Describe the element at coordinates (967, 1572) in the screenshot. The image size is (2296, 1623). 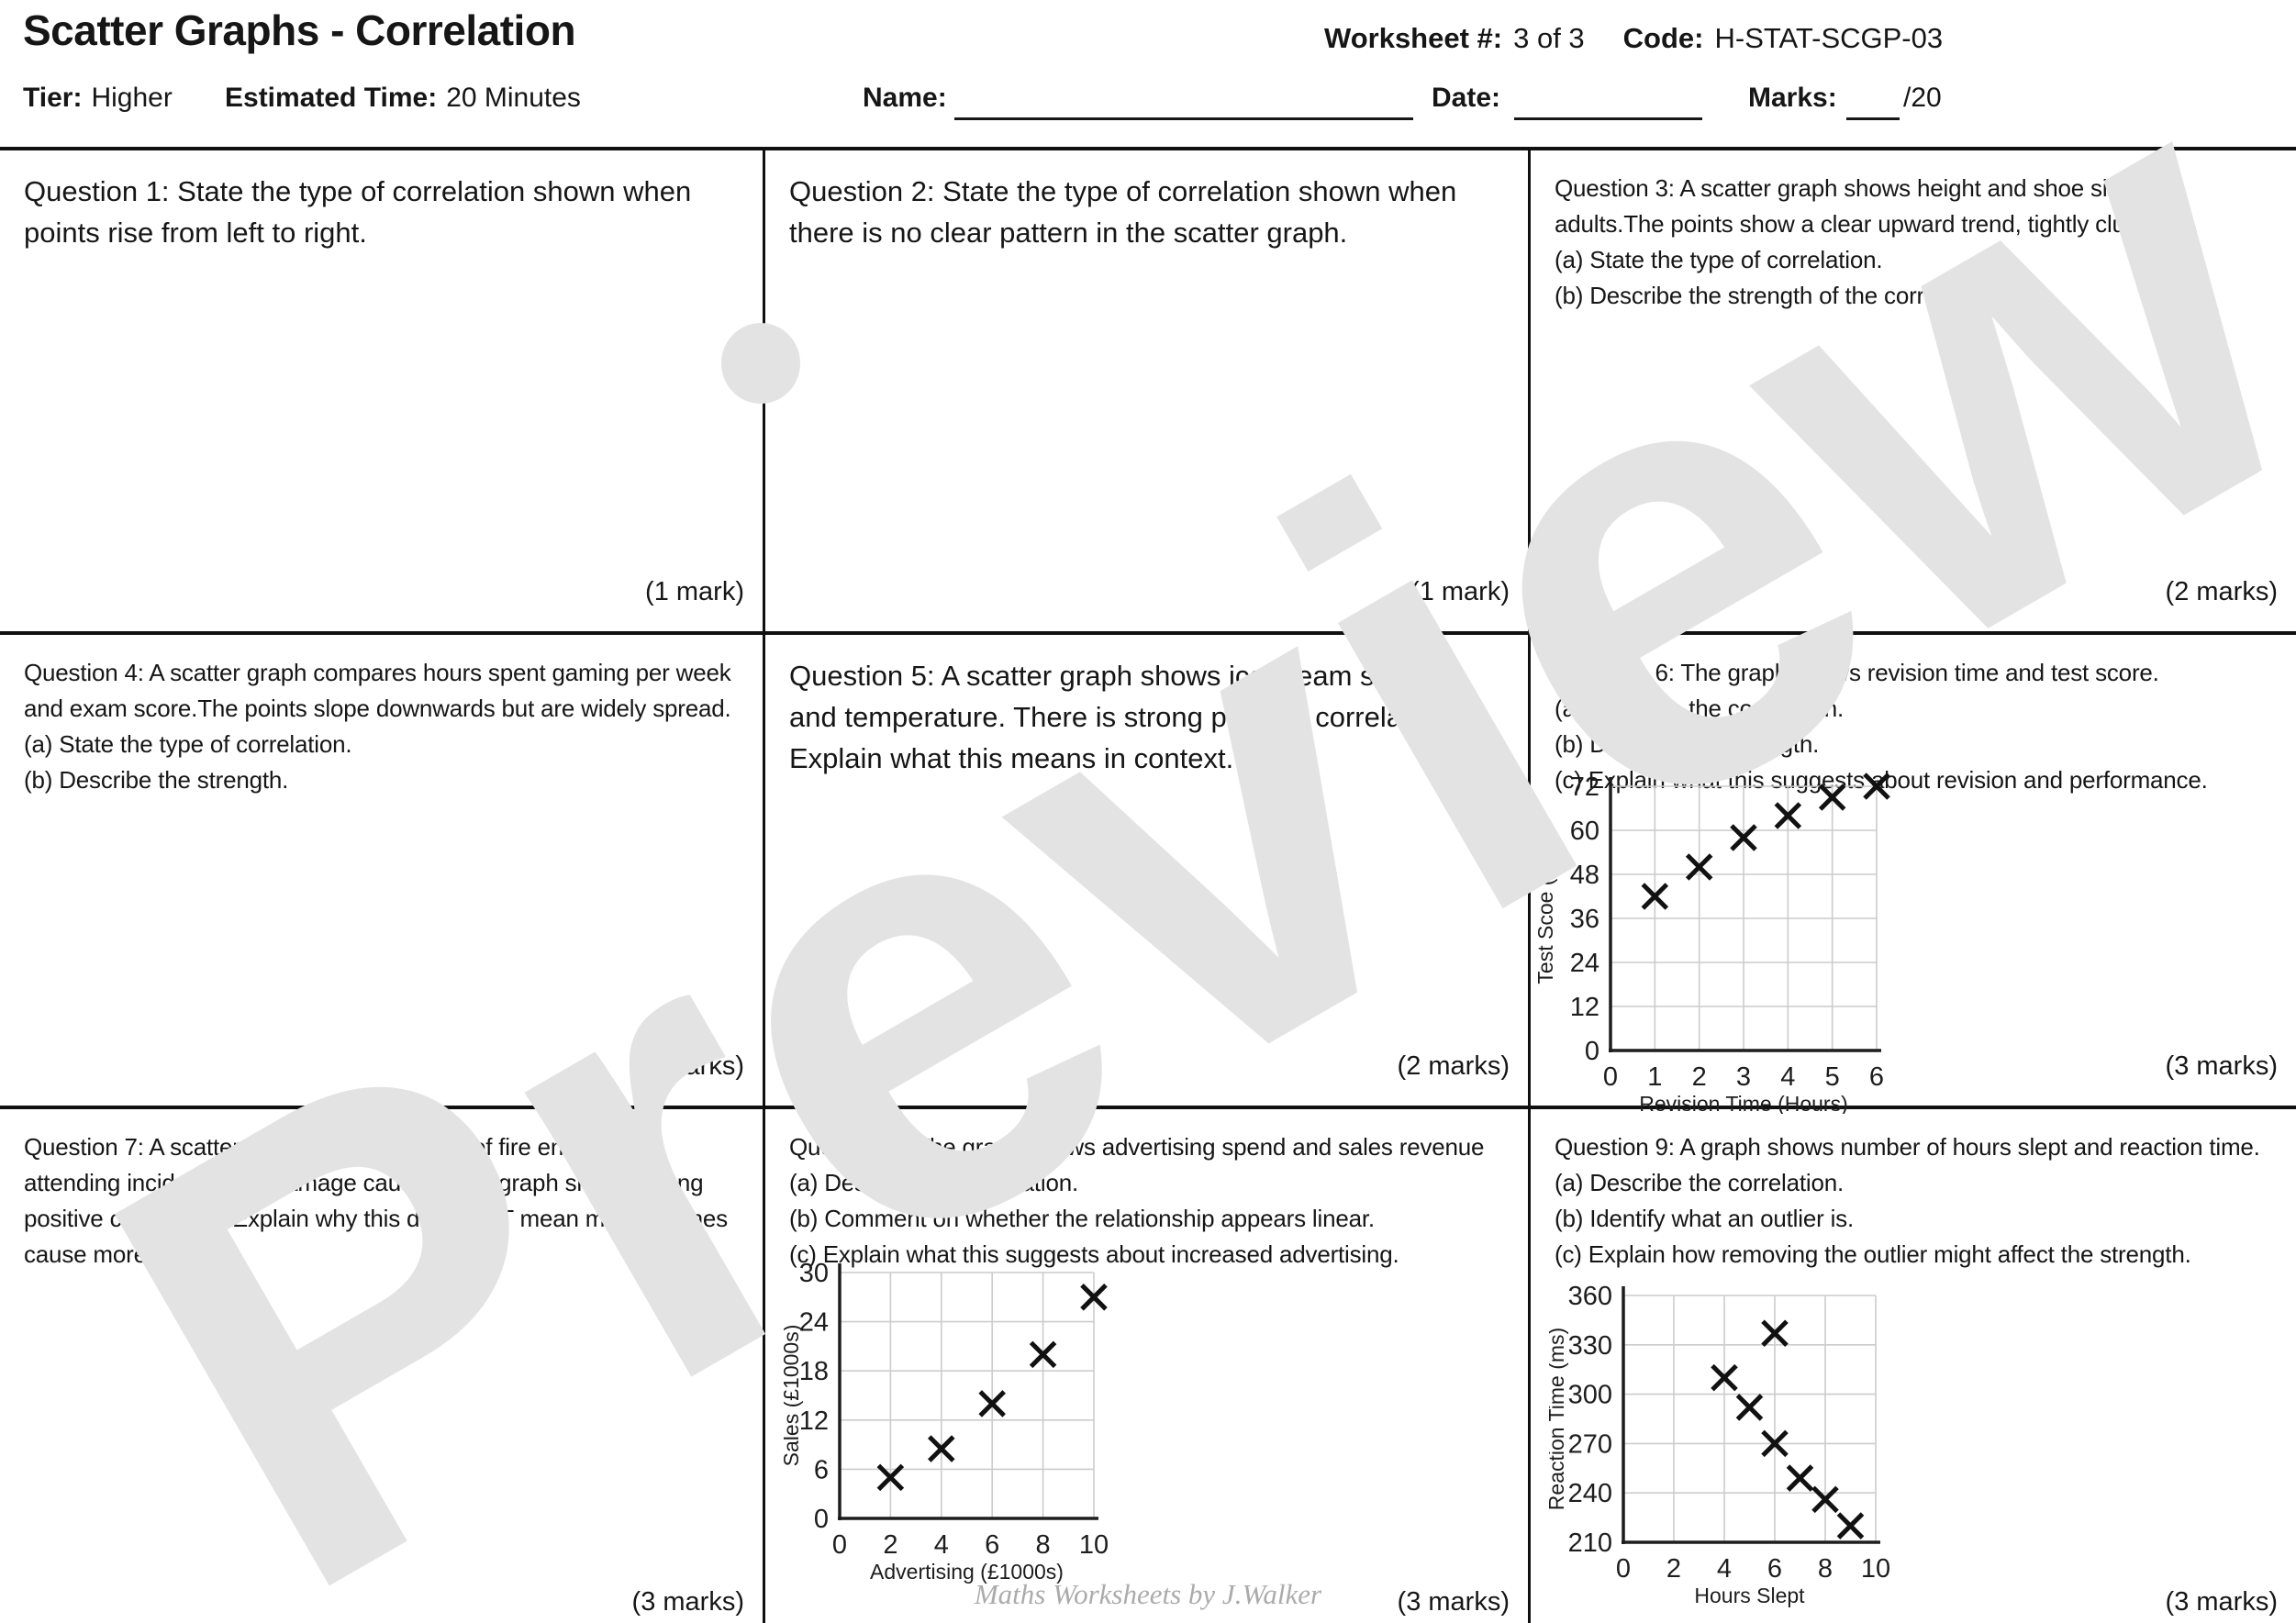
I see `svg-text: Advertising (£1000s)` at that location.